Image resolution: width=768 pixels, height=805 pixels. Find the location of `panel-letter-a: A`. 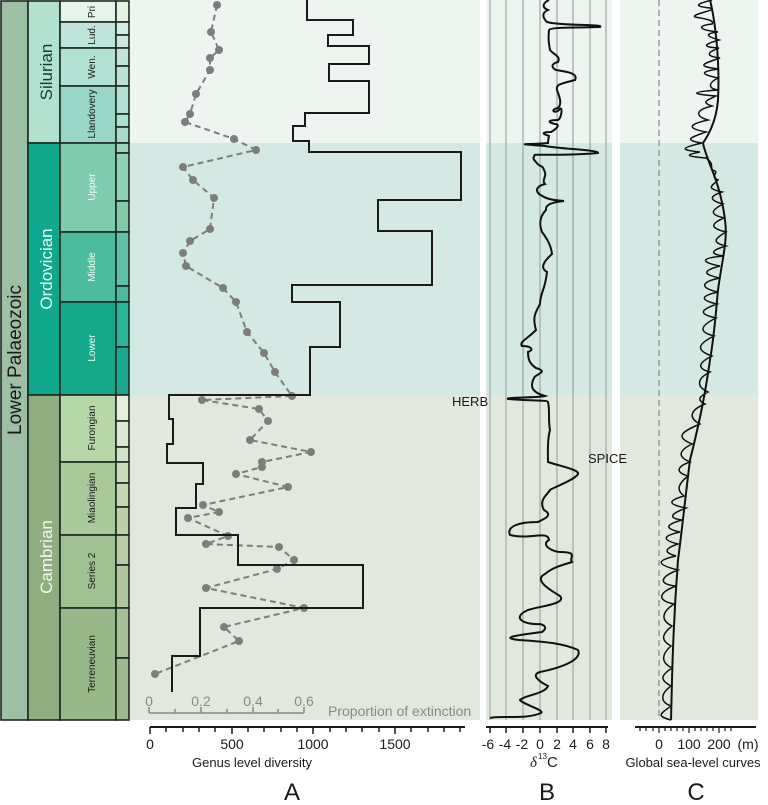

panel-letter-a: A is located at coordinates (292, 792).